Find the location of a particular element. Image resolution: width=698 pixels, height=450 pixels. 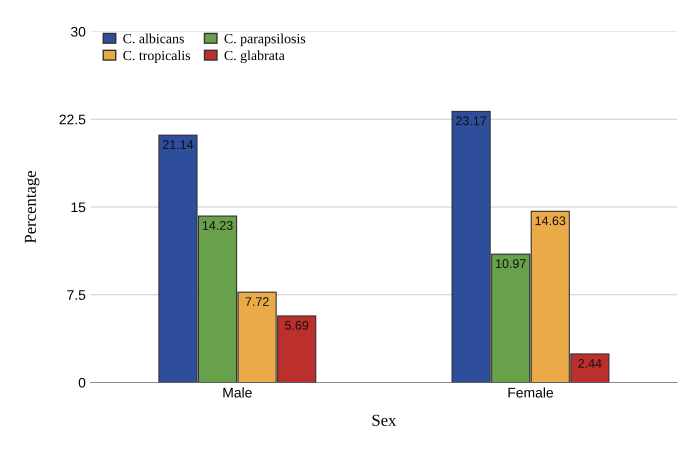

data-label: 10.97 is located at coordinates (511, 263).